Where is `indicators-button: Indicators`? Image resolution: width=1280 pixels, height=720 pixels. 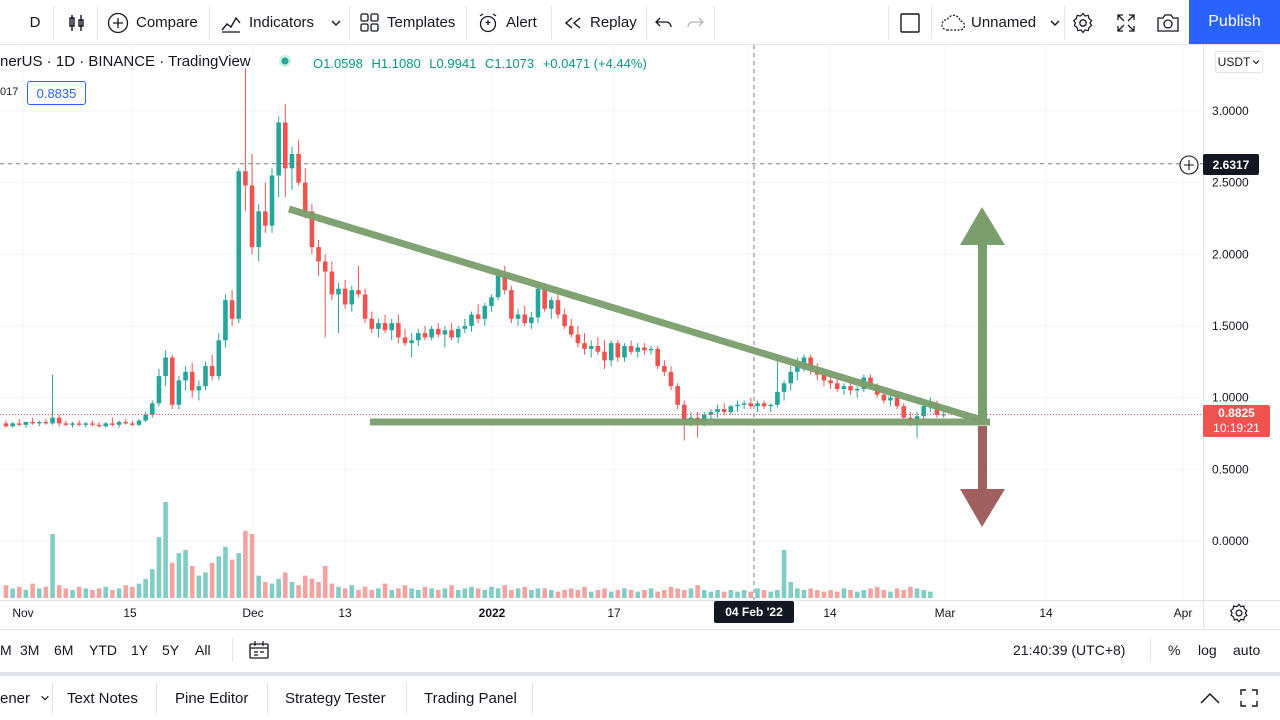
indicators-button: Indicators is located at coordinates (267, 22).